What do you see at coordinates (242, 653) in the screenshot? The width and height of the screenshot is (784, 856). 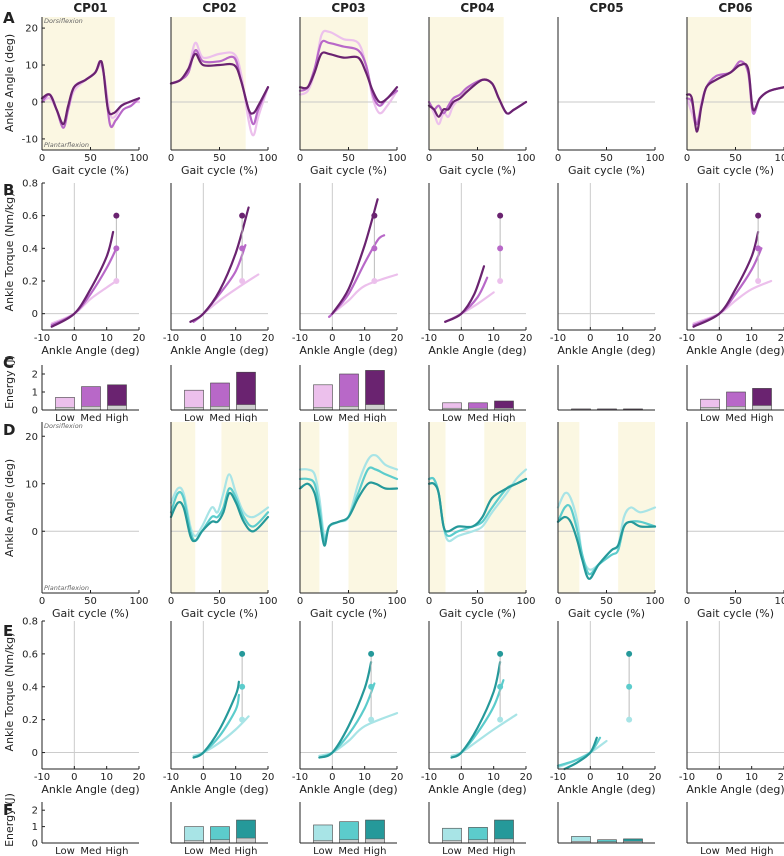 I see `row-e-col2-marker-high` at bounding box center [242, 653].